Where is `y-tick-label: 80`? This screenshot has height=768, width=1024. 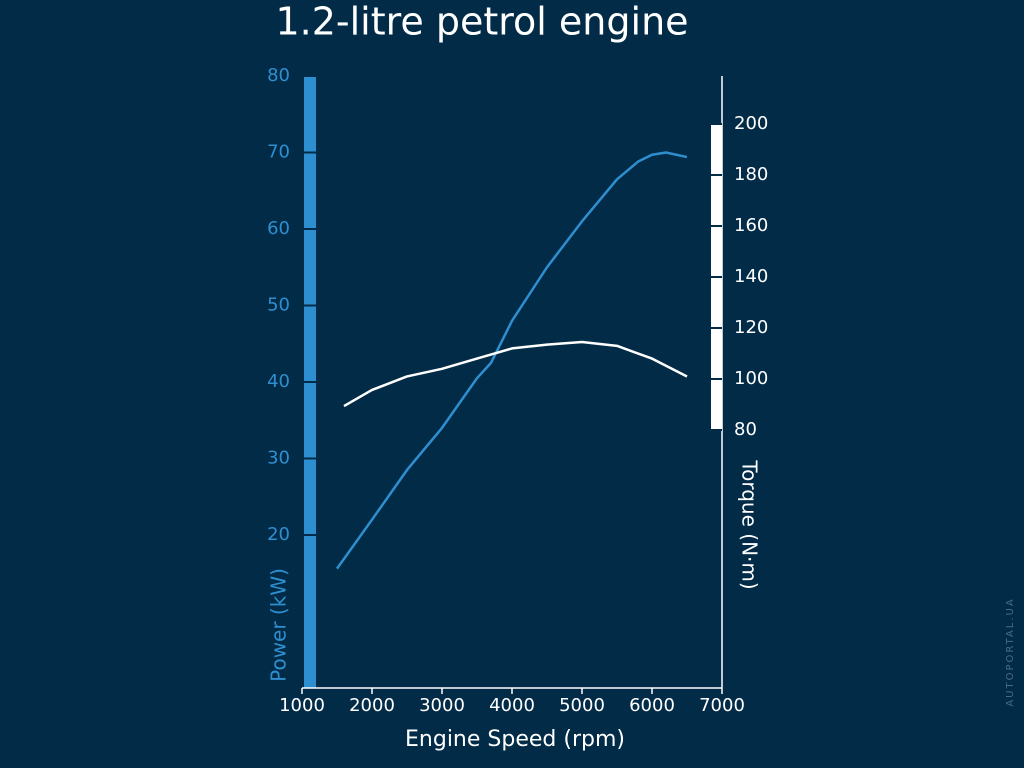
y-tick-label: 80 is located at coordinates (278, 75).